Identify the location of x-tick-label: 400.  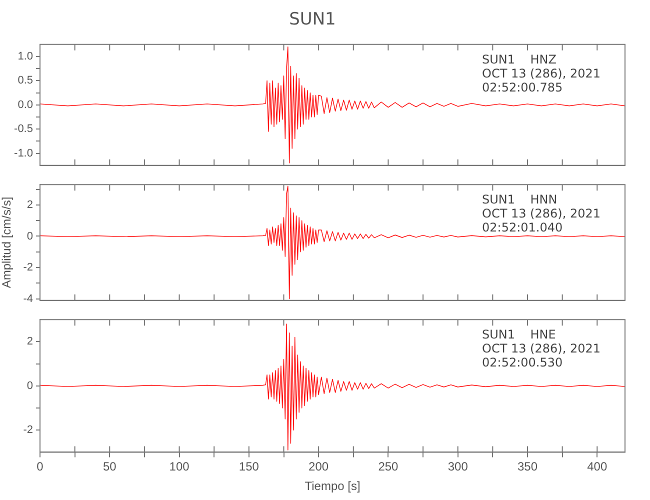
(597, 467).